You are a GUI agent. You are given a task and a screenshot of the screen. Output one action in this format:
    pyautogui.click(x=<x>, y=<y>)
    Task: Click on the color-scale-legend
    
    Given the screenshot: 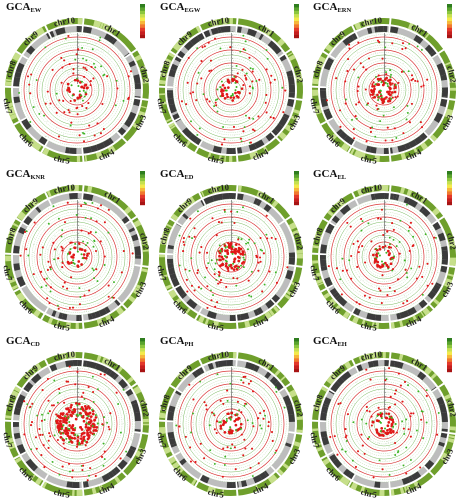 What is the action you would take?
    pyautogui.click(x=449, y=21)
    